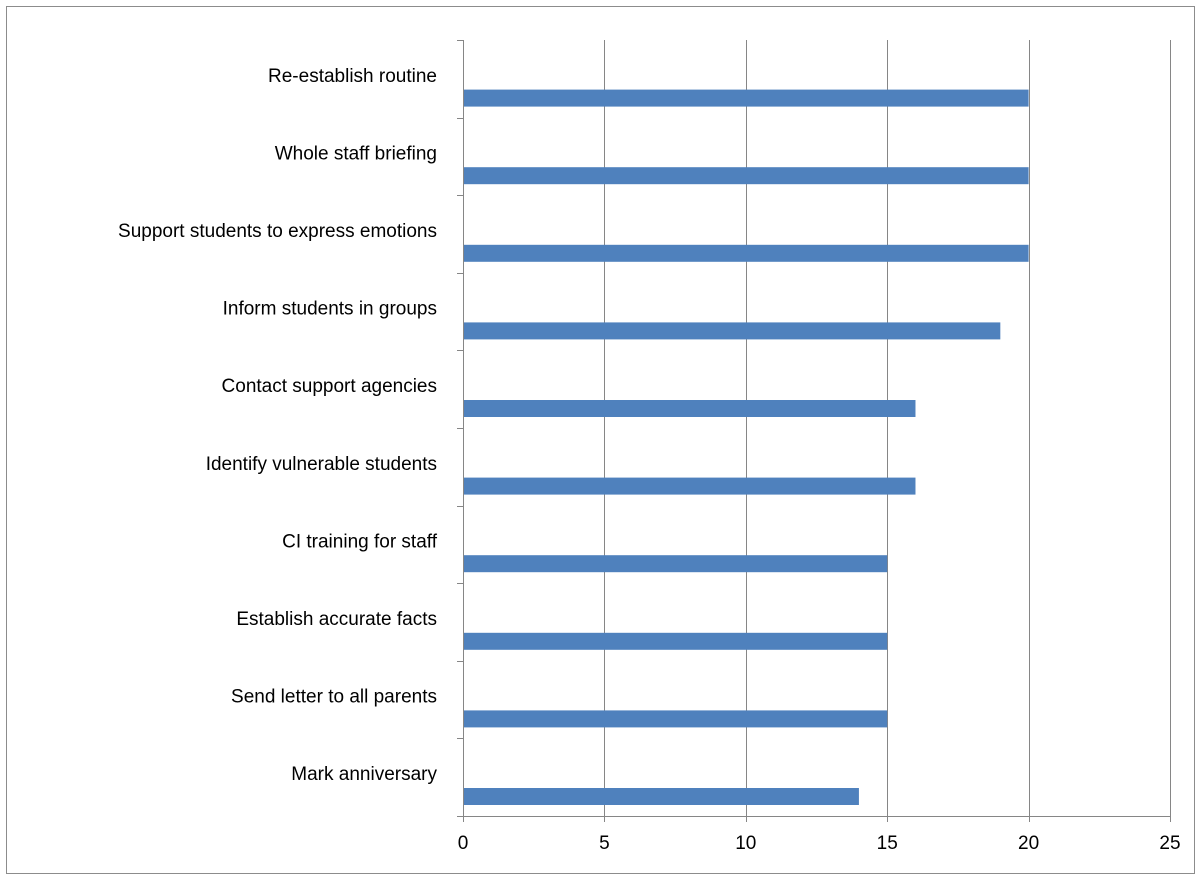  I want to click on x-tick-label: 5, so click(604, 843).